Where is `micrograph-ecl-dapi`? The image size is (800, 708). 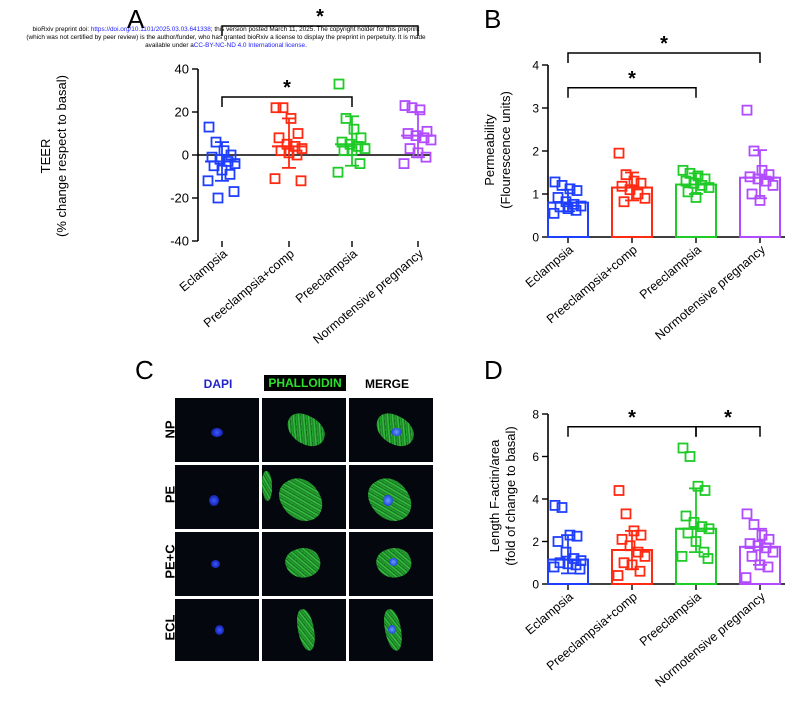 micrograph-ecl-dapi is located at coordinates (217, 630).